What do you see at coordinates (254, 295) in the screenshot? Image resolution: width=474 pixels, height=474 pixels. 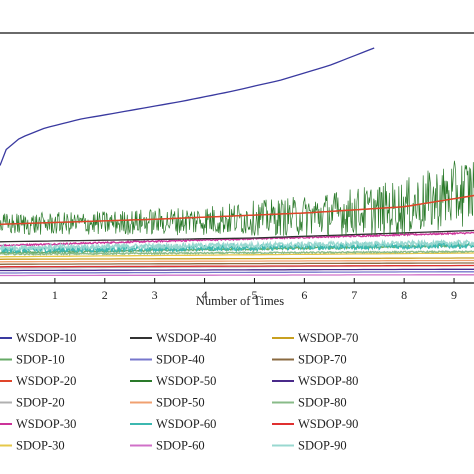 I see `x-tick-label: 5` at bounding box center [254, 295].